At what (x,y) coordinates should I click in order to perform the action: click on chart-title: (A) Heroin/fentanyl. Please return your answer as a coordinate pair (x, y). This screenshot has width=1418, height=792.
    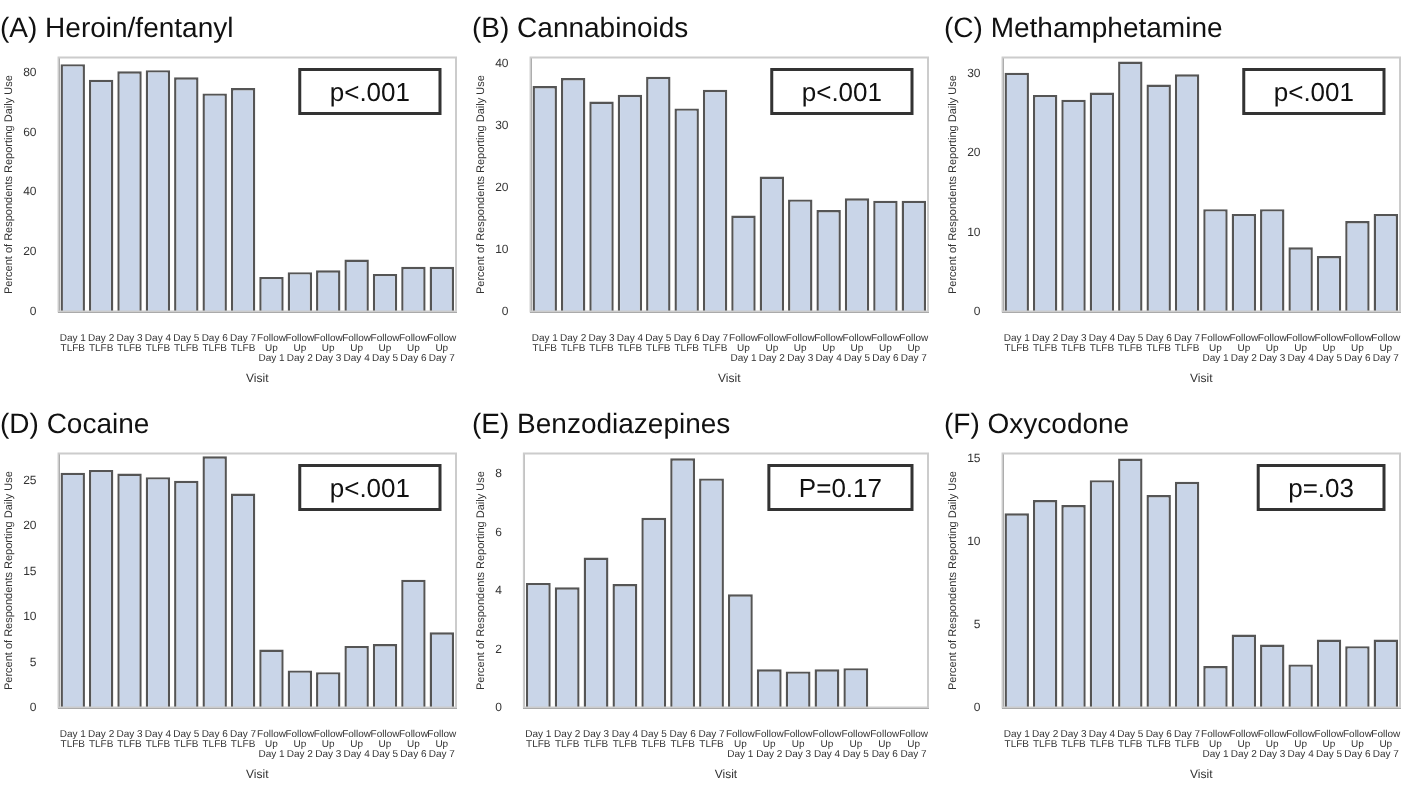
    Looking at the image, I should click on (117, 26).